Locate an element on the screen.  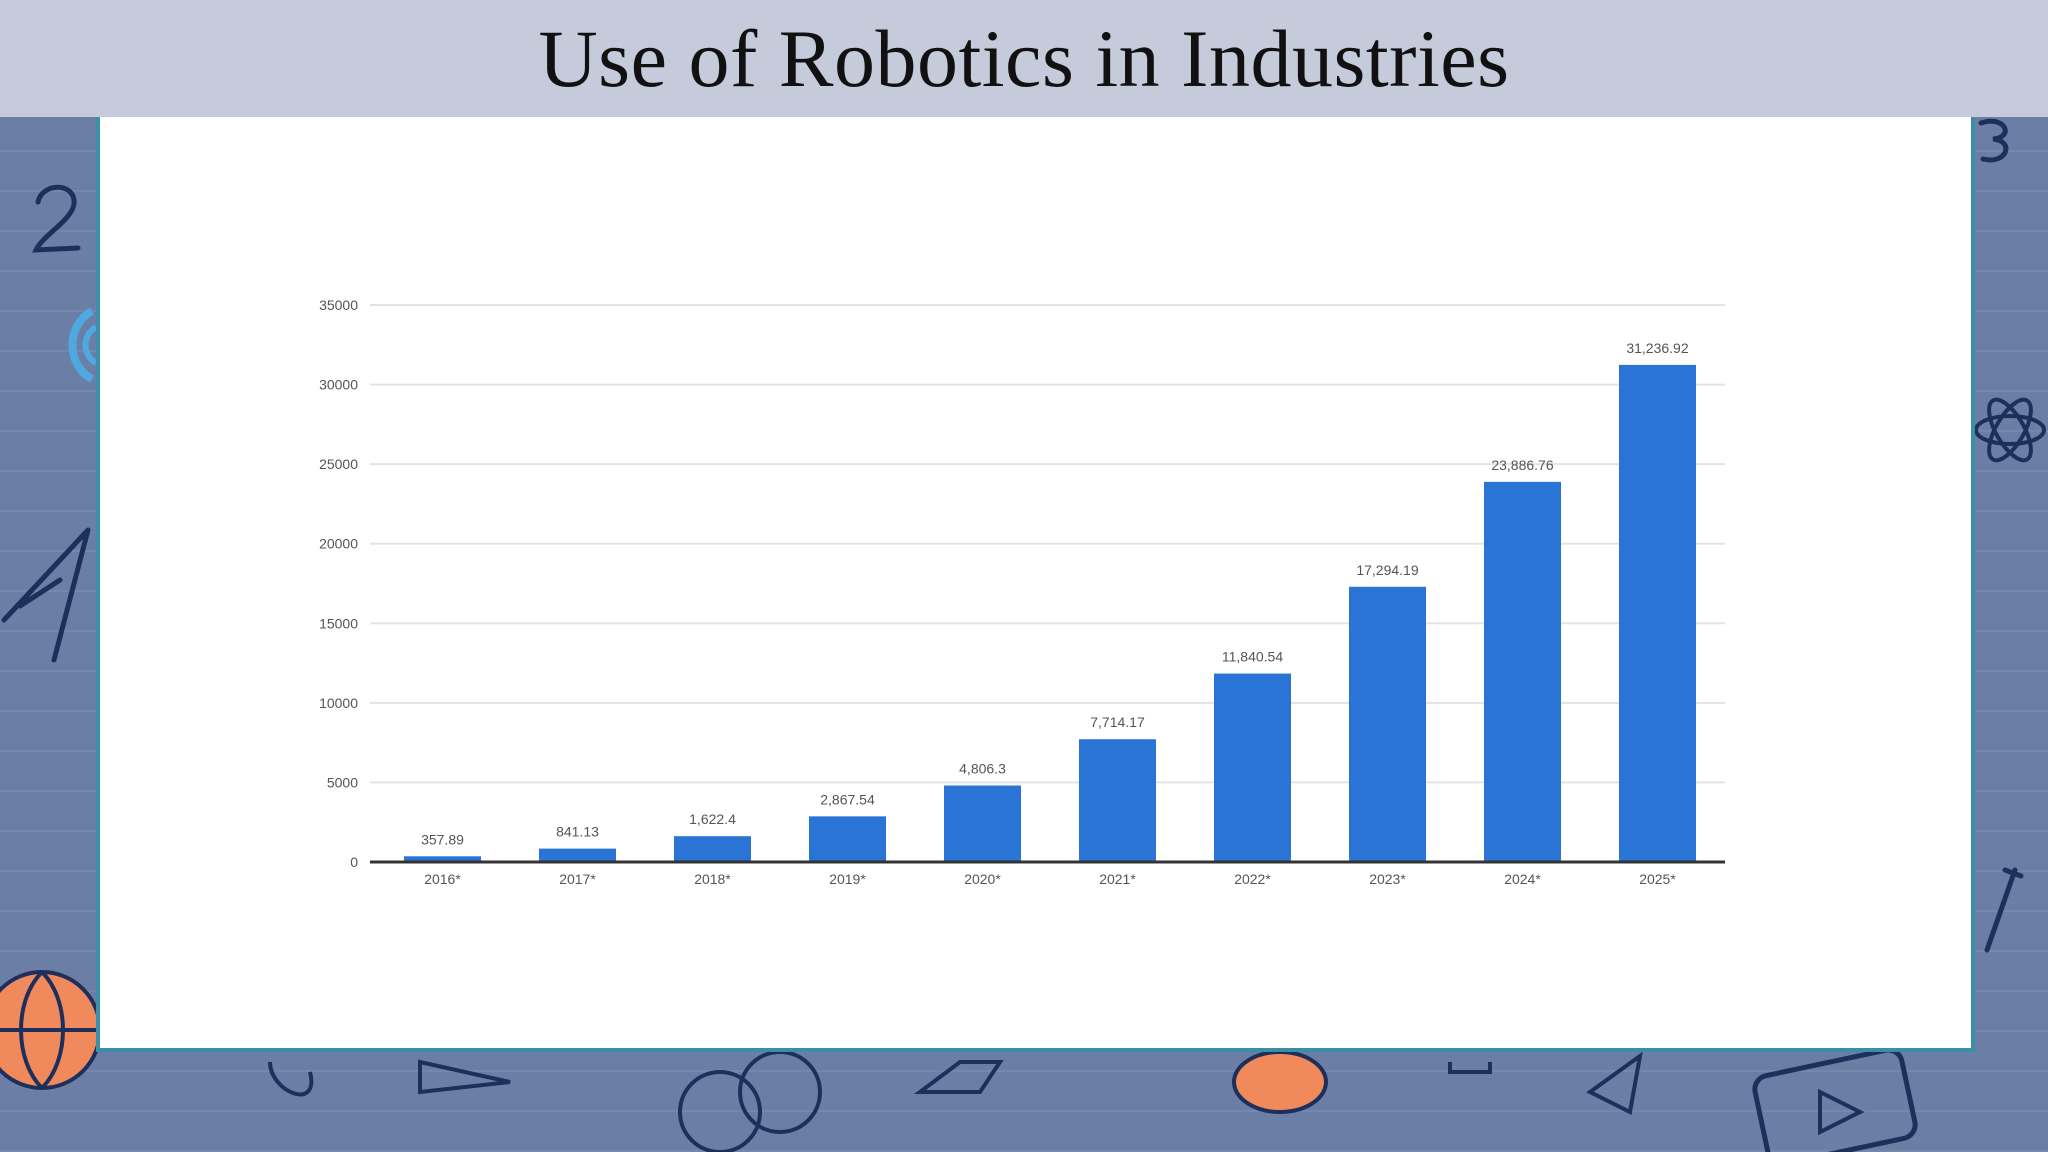
x-tick-label: 2016* is located at coordinates (442, 879).